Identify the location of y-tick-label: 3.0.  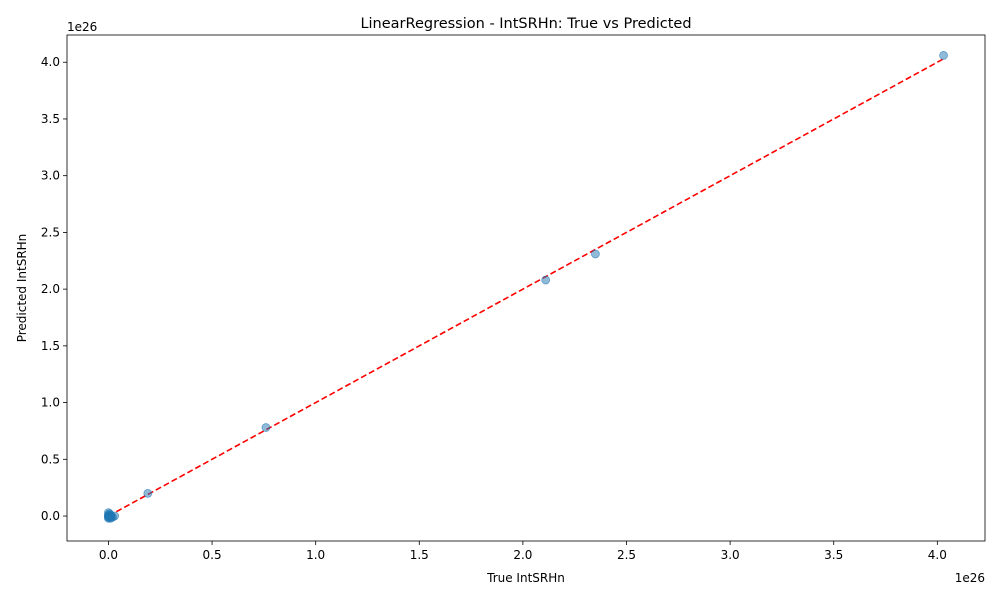
(50, 176).